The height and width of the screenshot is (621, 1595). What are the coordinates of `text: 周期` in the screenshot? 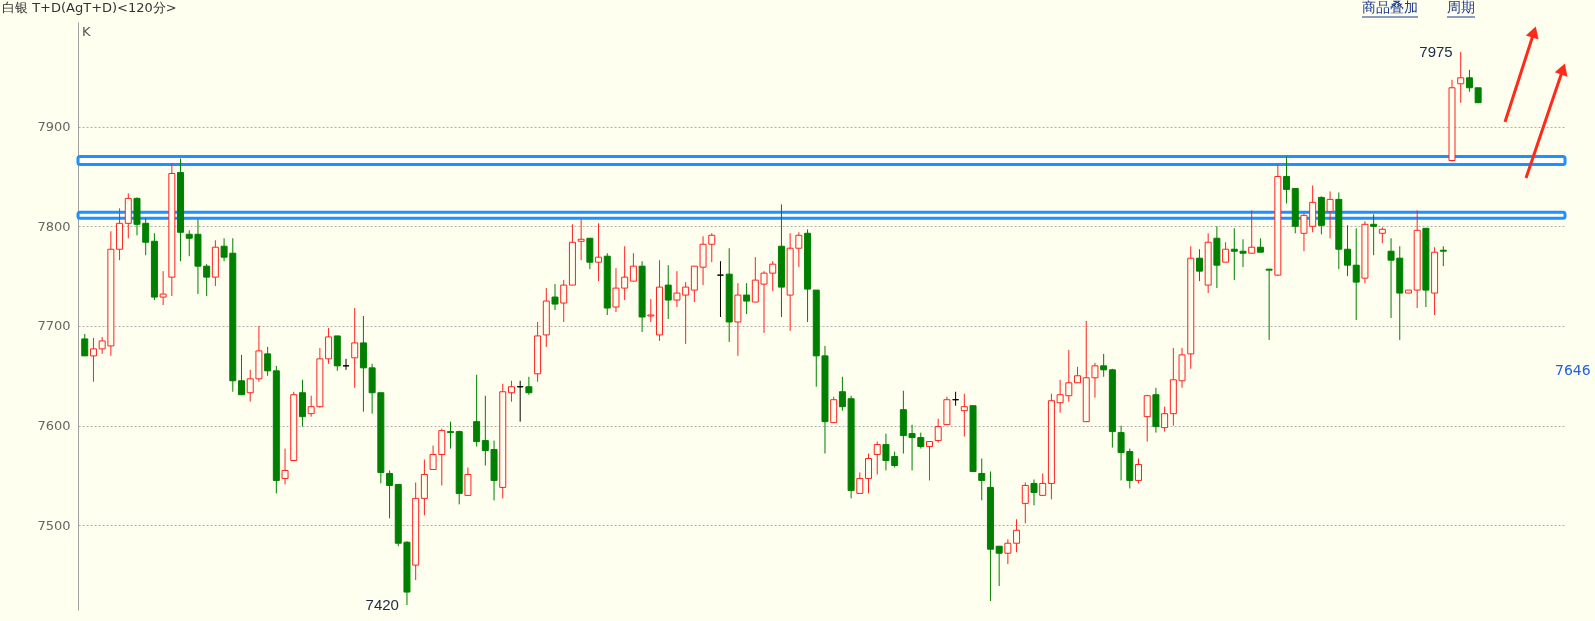 It's located at (1461, 7).